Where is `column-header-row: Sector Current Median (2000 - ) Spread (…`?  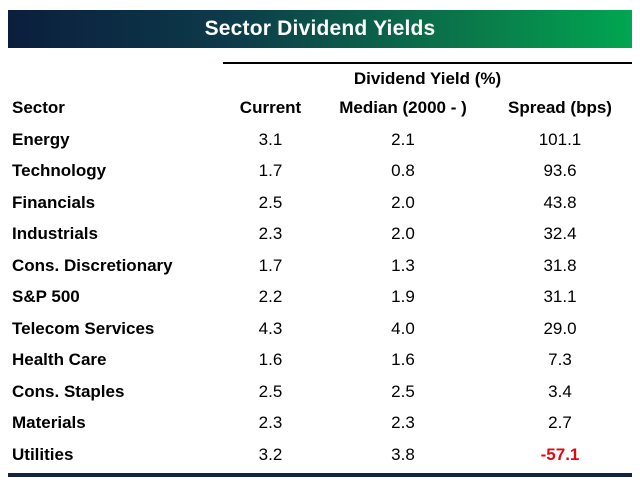
column-header-row: Sector Current Median (2000 - ) Spread (… is located at coordinates (320, 108).